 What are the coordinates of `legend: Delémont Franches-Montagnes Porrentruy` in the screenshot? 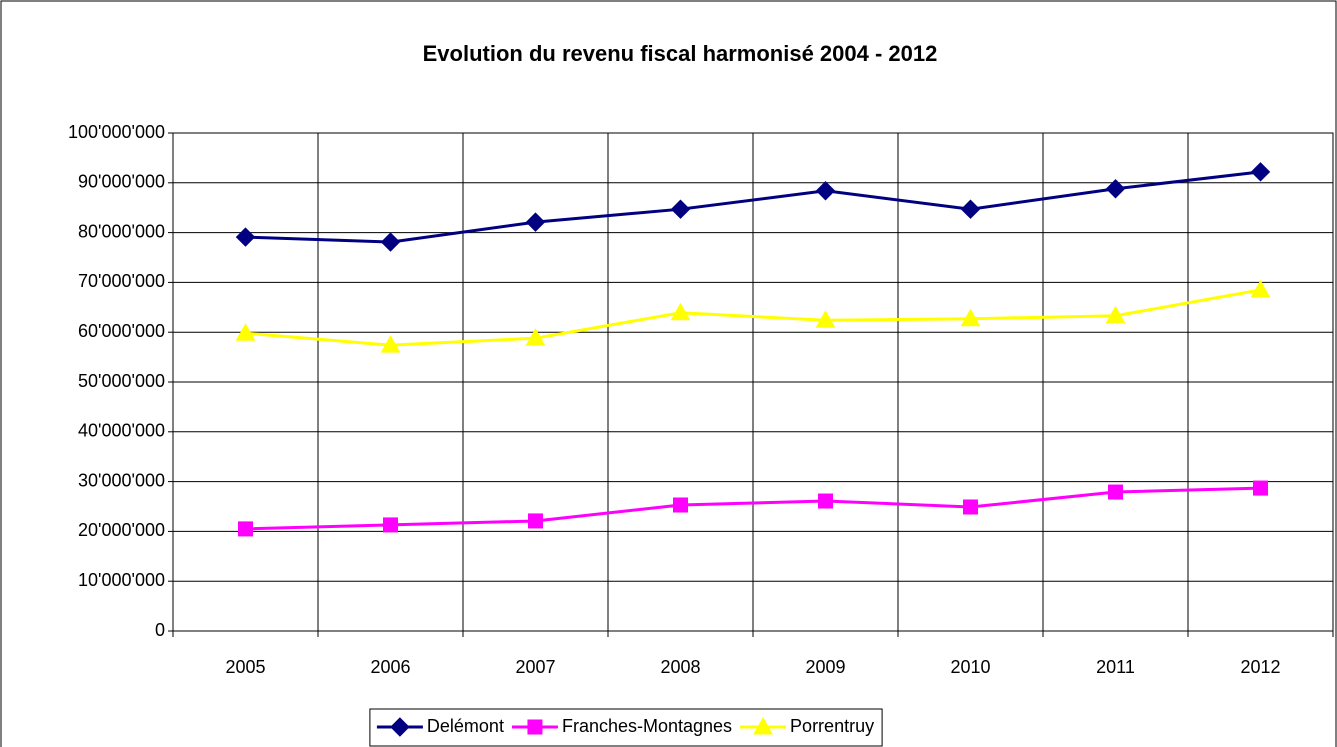 It's located at (626, 727).